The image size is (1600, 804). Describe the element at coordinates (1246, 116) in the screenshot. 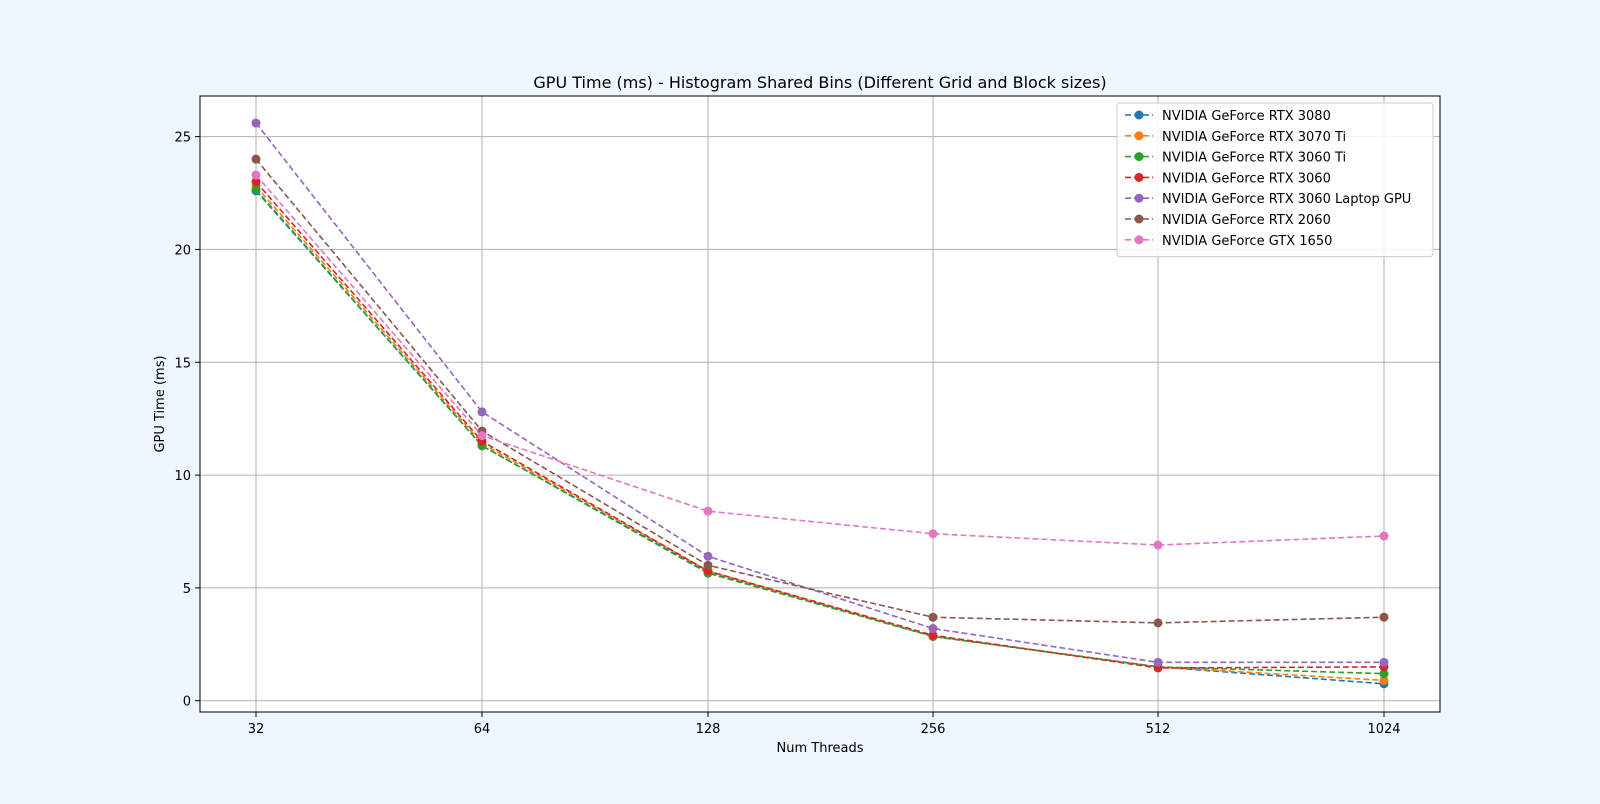

I see `legend-label: NVIDIA GeForce RTX 3080` at that location.